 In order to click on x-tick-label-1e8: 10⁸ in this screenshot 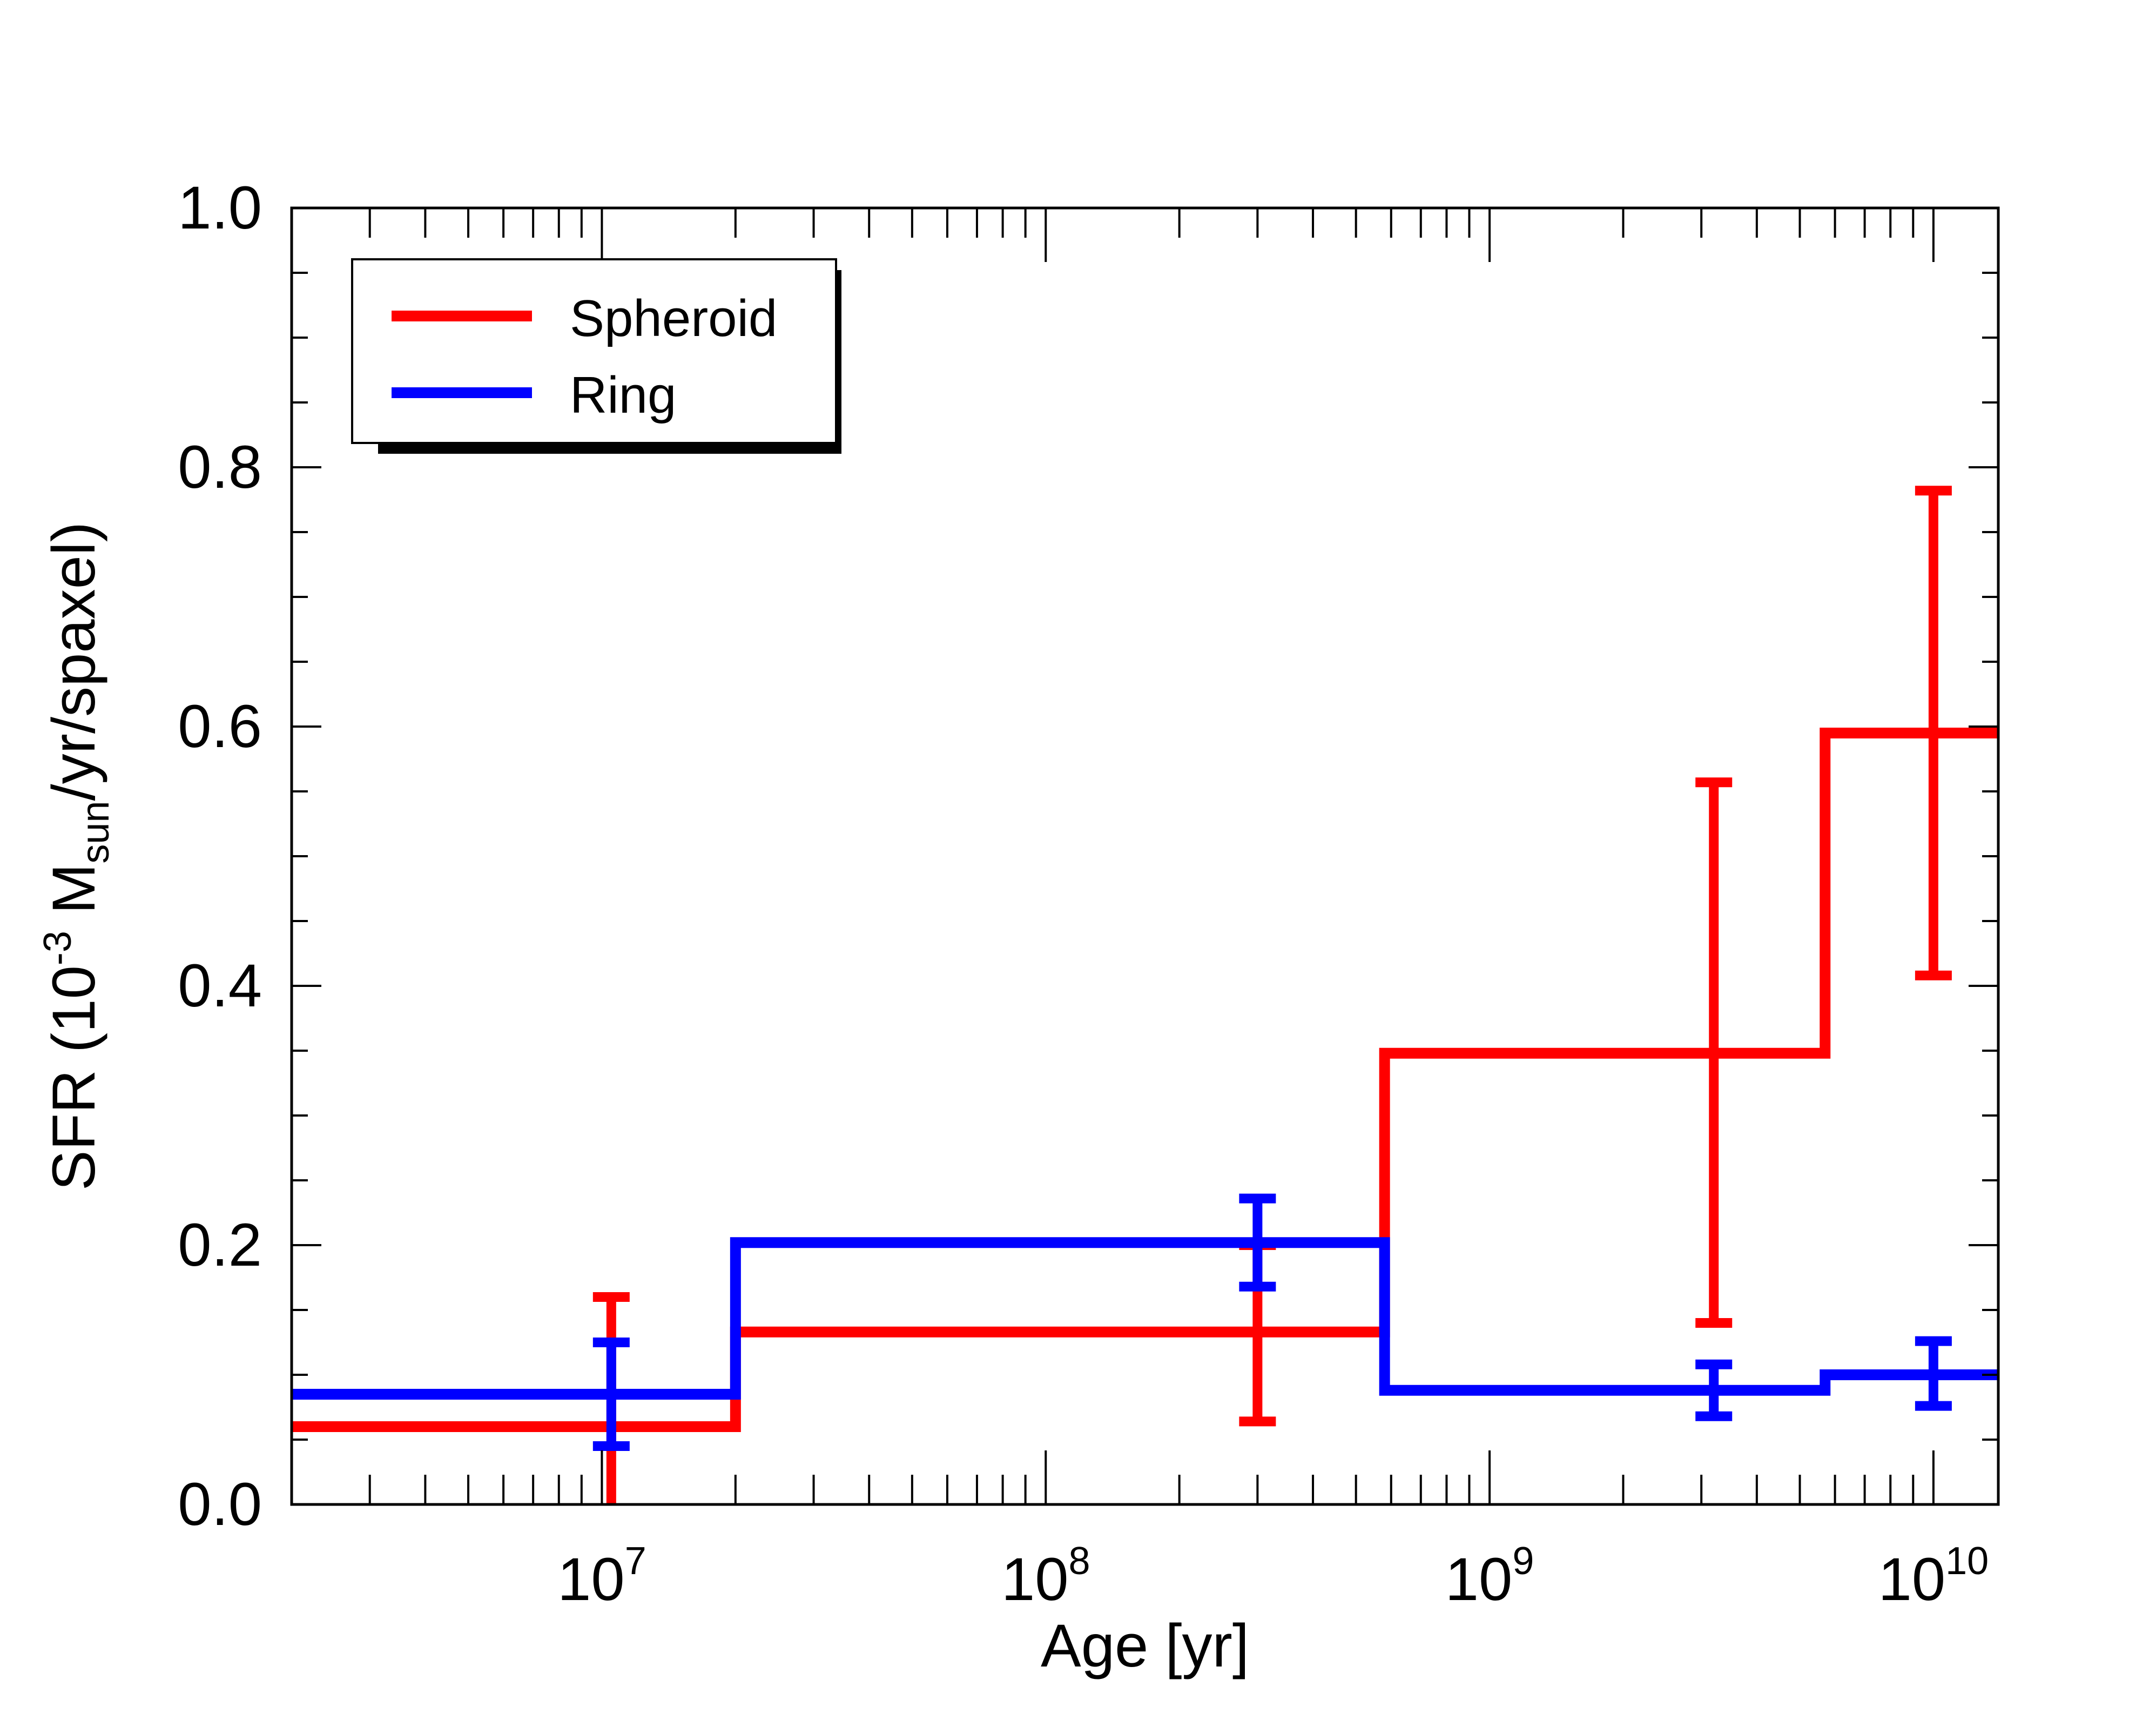, I will do `click(1046, 1576)`.